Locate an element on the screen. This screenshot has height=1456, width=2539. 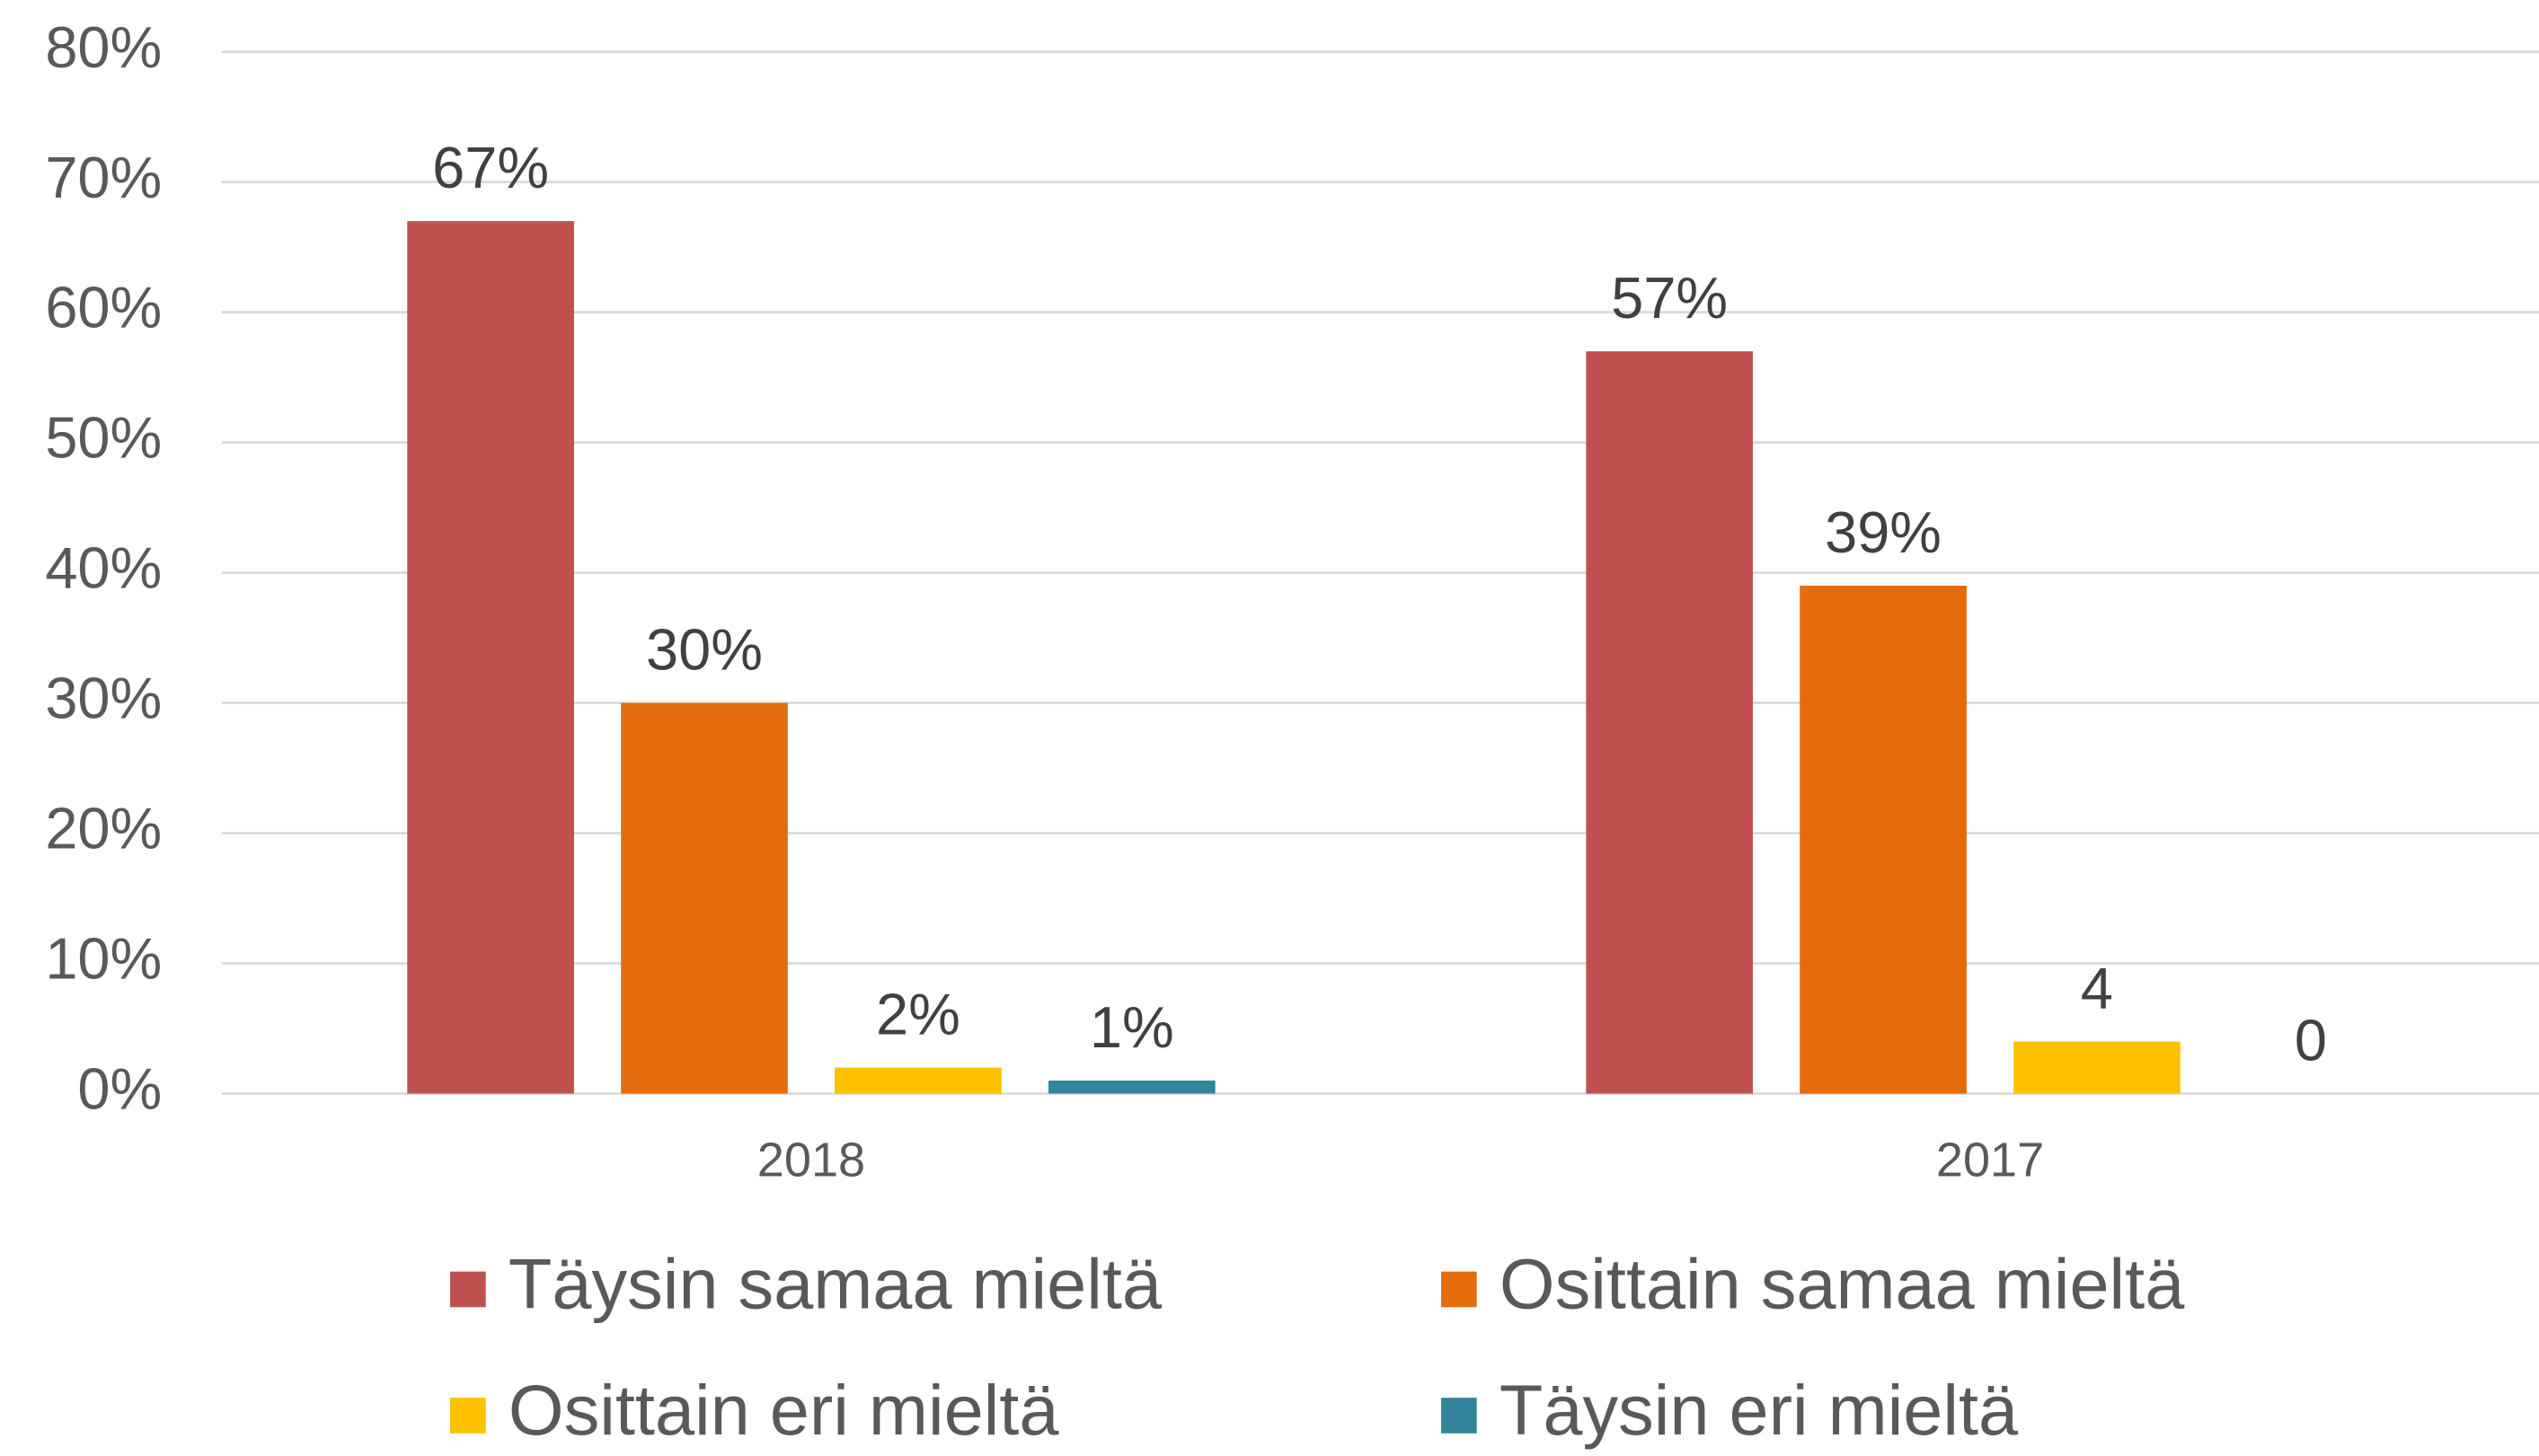
y-tick-label: 10% is located at coordinates (103, 959).